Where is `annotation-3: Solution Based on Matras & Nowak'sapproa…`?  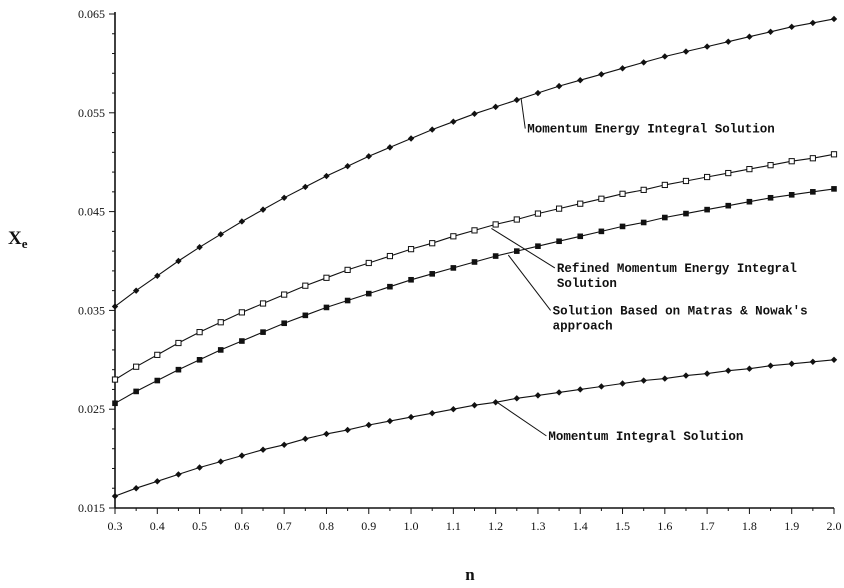 annotation-3: Solution Based on Matras & Nowak'sapproa… is located at coordinates (657, 293).